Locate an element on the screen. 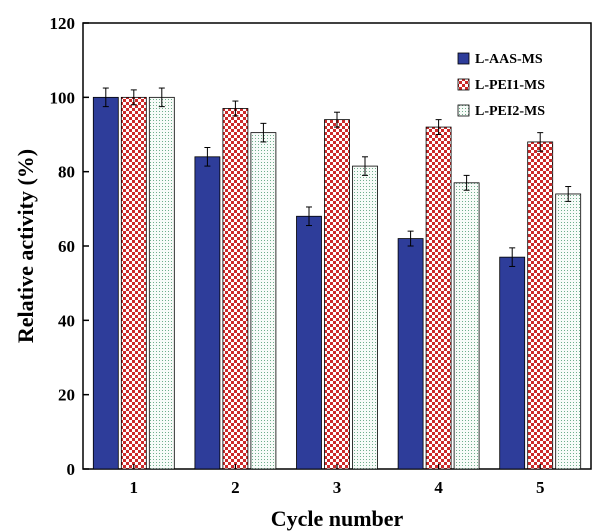  x-tick-label: 5 is located at coordinates (540, 487).